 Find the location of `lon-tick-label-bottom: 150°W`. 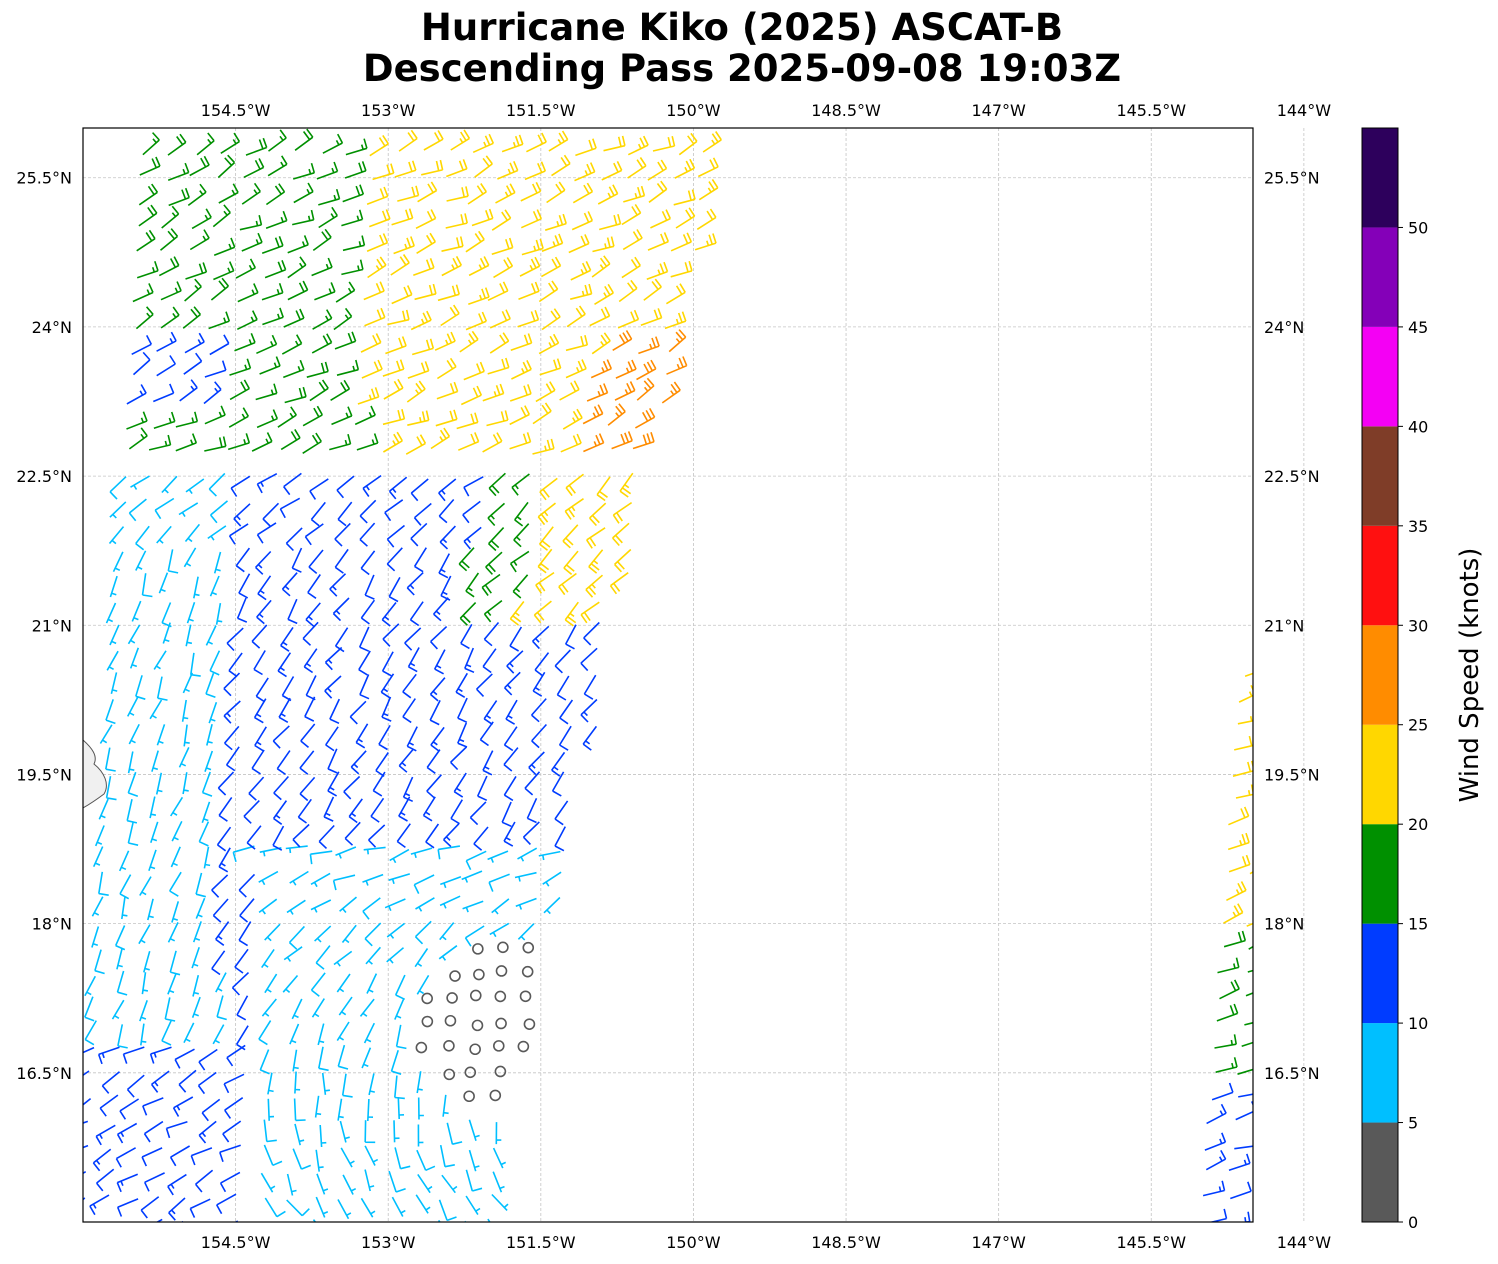

lon-tick-label-bottom: 150°W is located at coordinates (693, 1242).